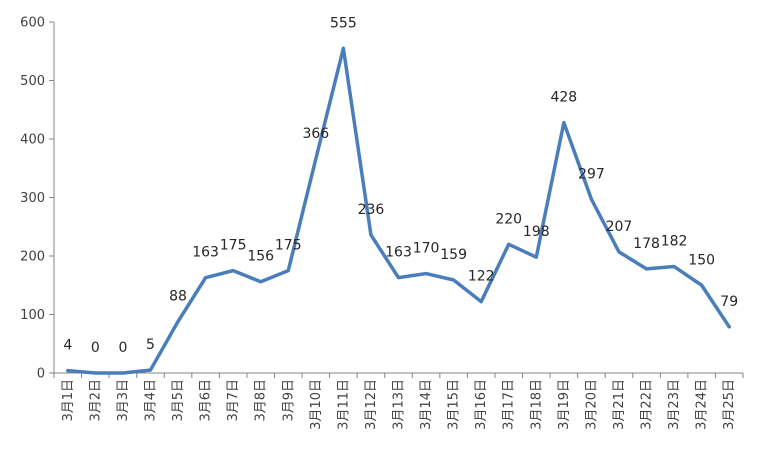 The width and height of the screenshot is (764, 466). Describe the element at coordinates (536, 404) in the screenshot. I see `x-tick-label: 3月18日` at that location.